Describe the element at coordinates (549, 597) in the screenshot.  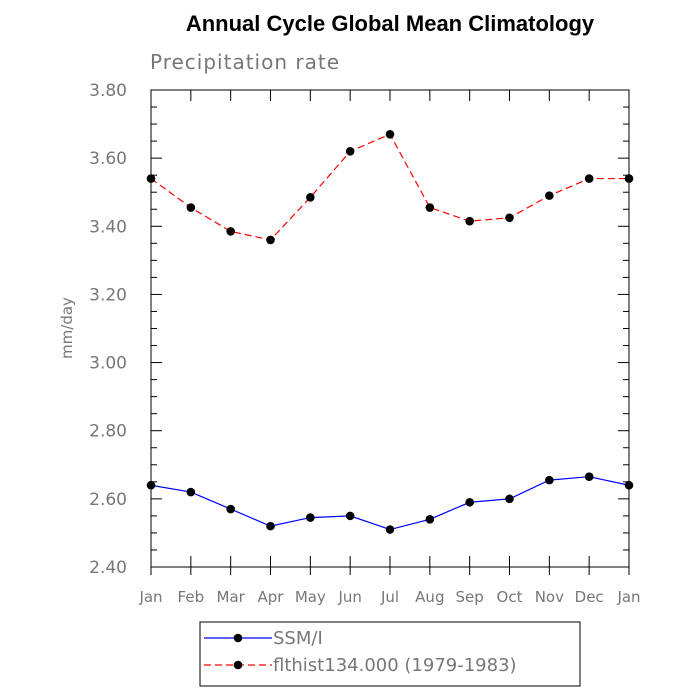
I see `x-tick-label: Nov` at that location.